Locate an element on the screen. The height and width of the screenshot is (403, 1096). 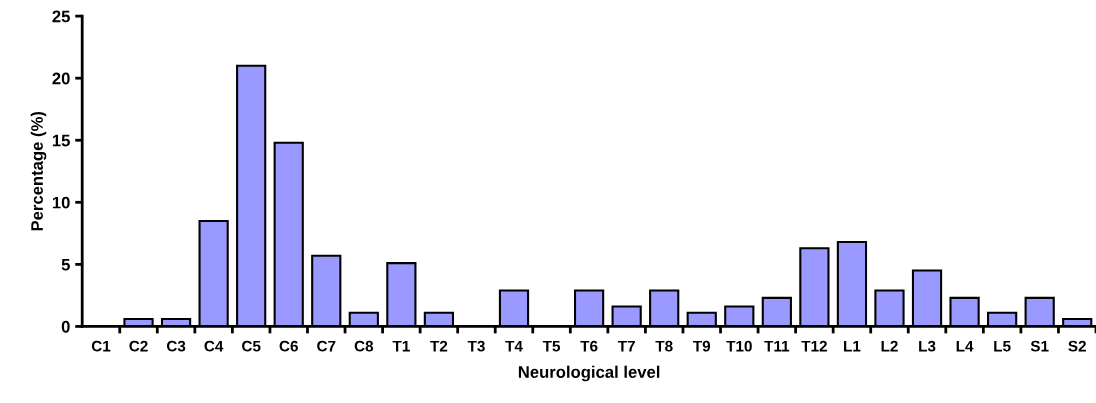
x-tick-label: L4 is located at coordinates (965, 346).